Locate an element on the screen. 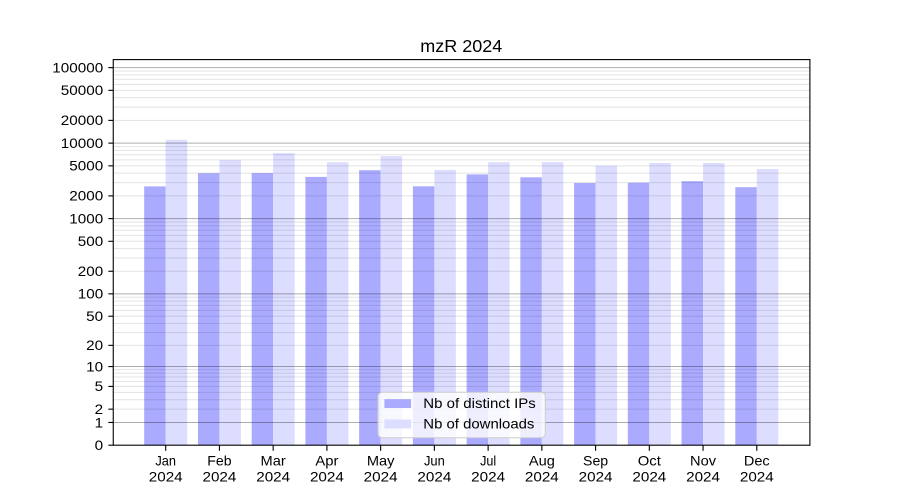 This screenshot has width=900, height=500. svg-text: Jan is located at coordinates (165, 460).